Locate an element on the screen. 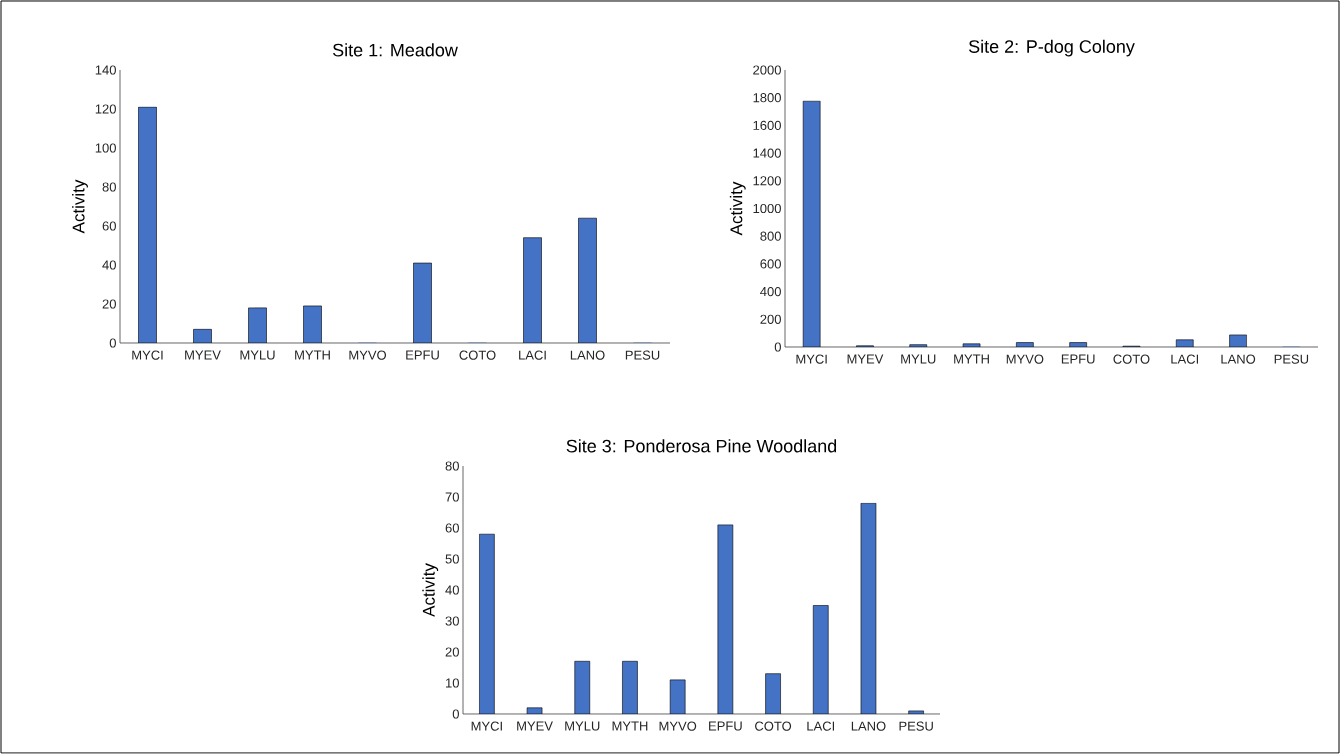  y-tick-label: 120 is located at coordinates (105, 109).